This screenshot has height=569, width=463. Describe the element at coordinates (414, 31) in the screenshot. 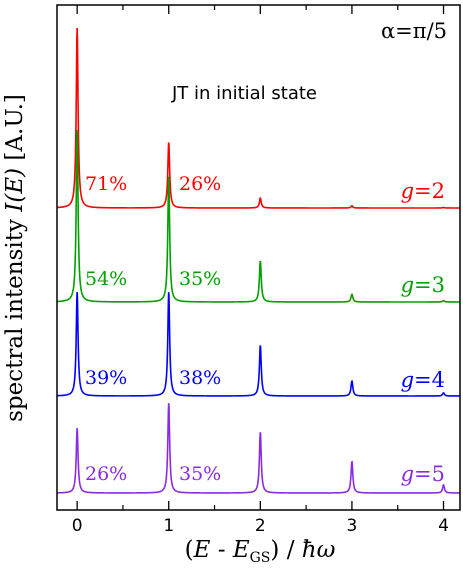

I see `alpha-annotation: α=π/5` at that location.